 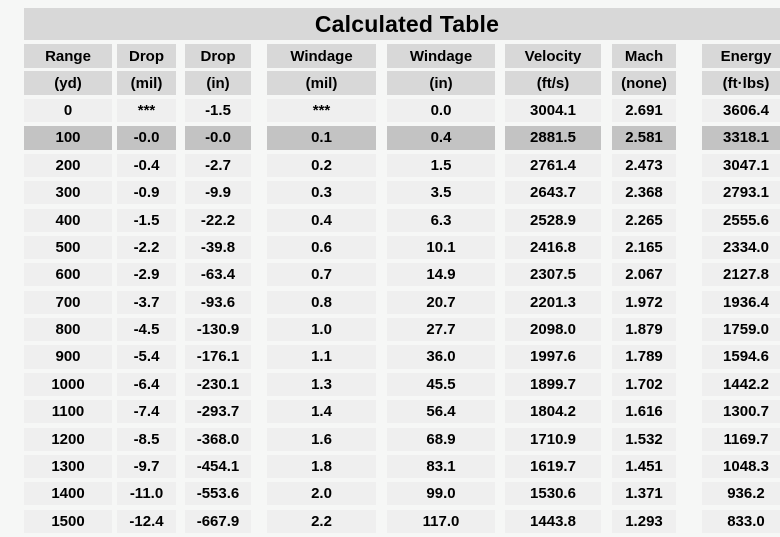 What do you see at coordinates (218, 56) in the screenshot?
I see `column-header-drop-in: Drop` at bounding box center [218, 56].